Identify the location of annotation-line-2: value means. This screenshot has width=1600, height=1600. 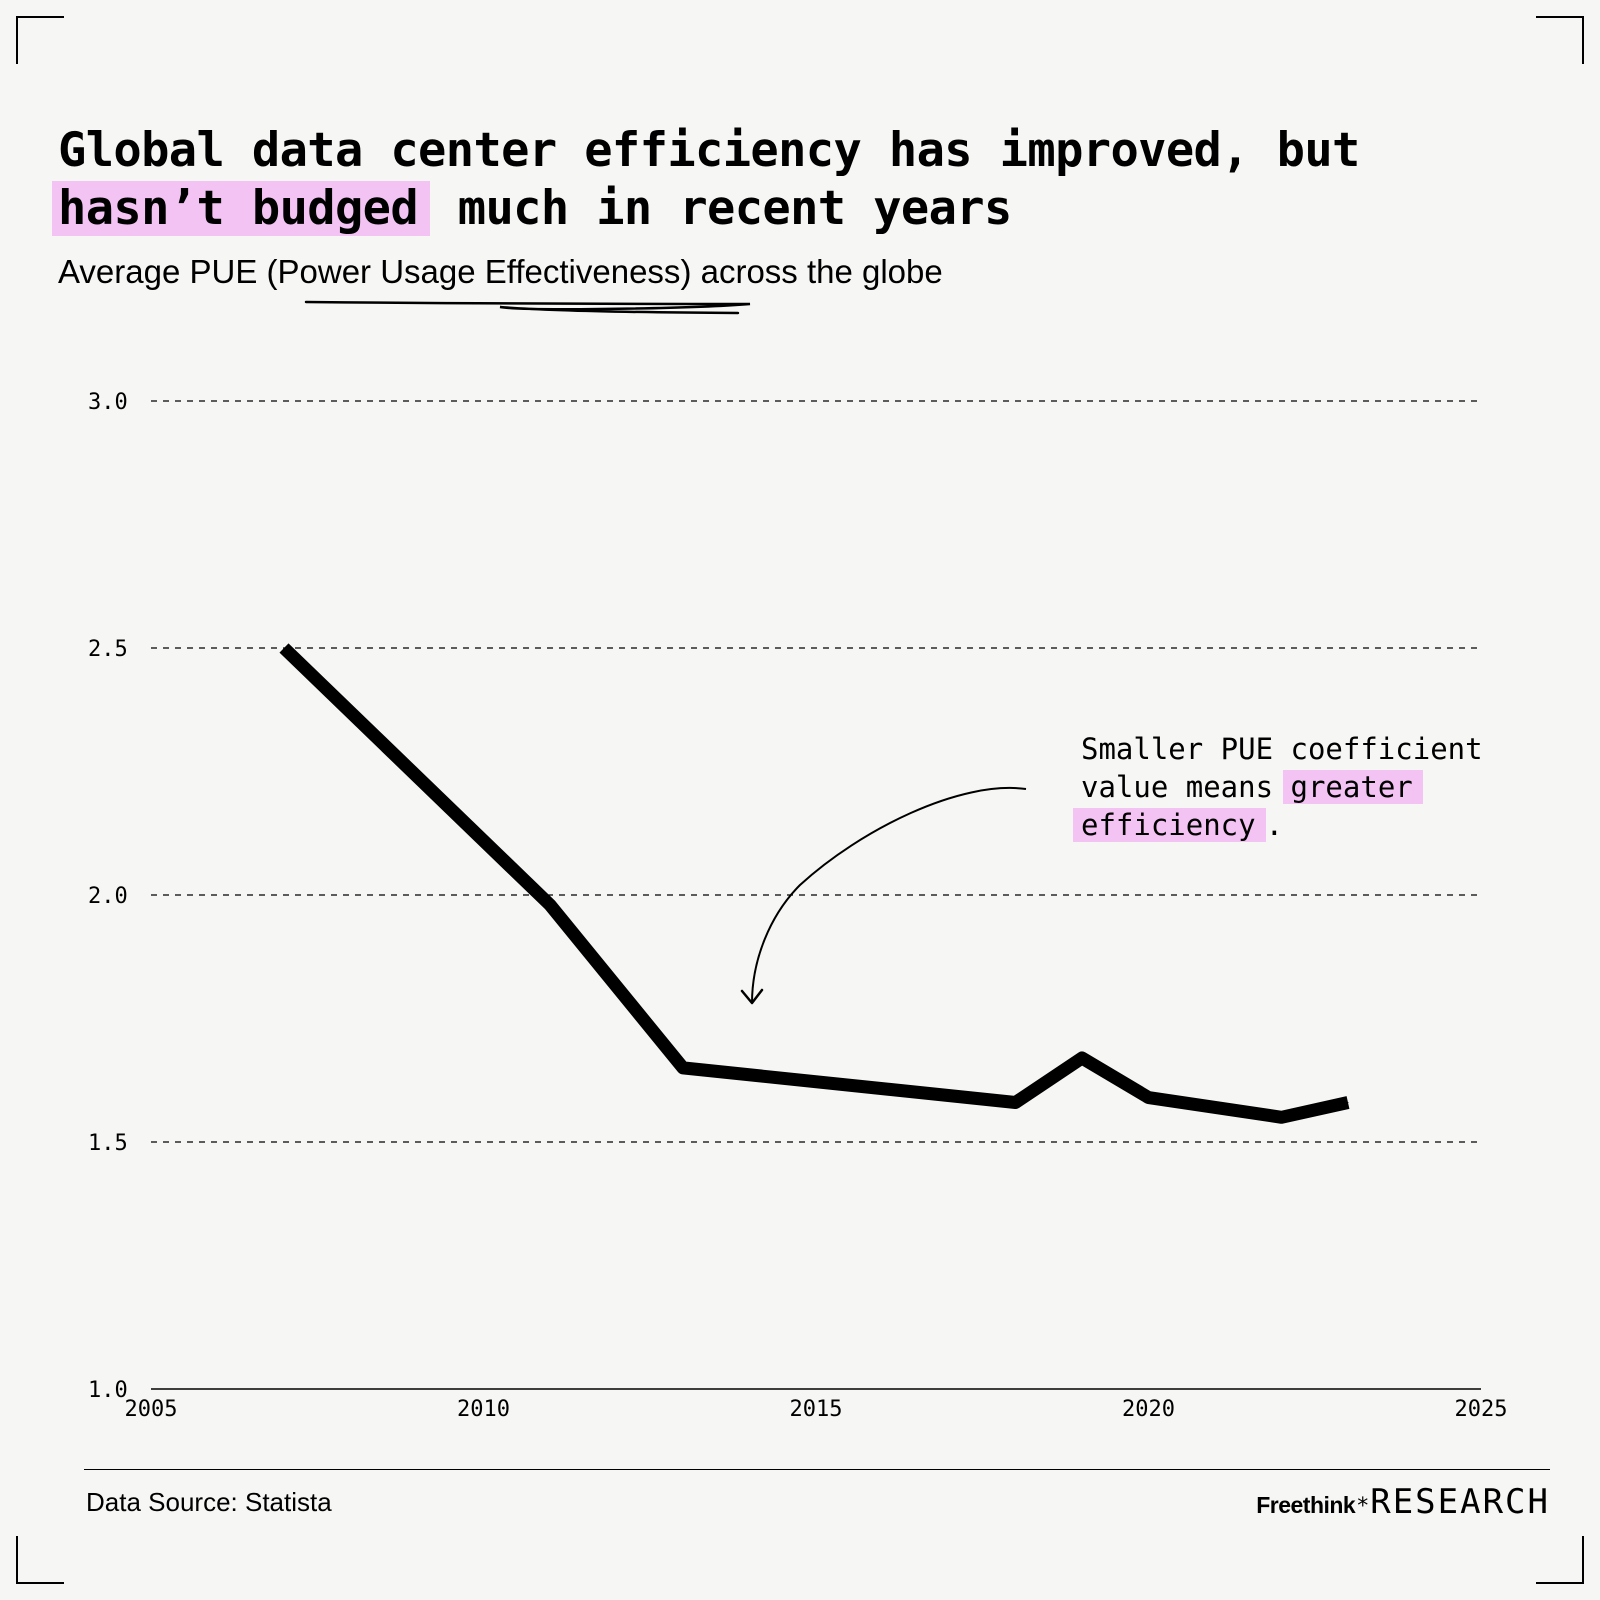
(1186, 787).